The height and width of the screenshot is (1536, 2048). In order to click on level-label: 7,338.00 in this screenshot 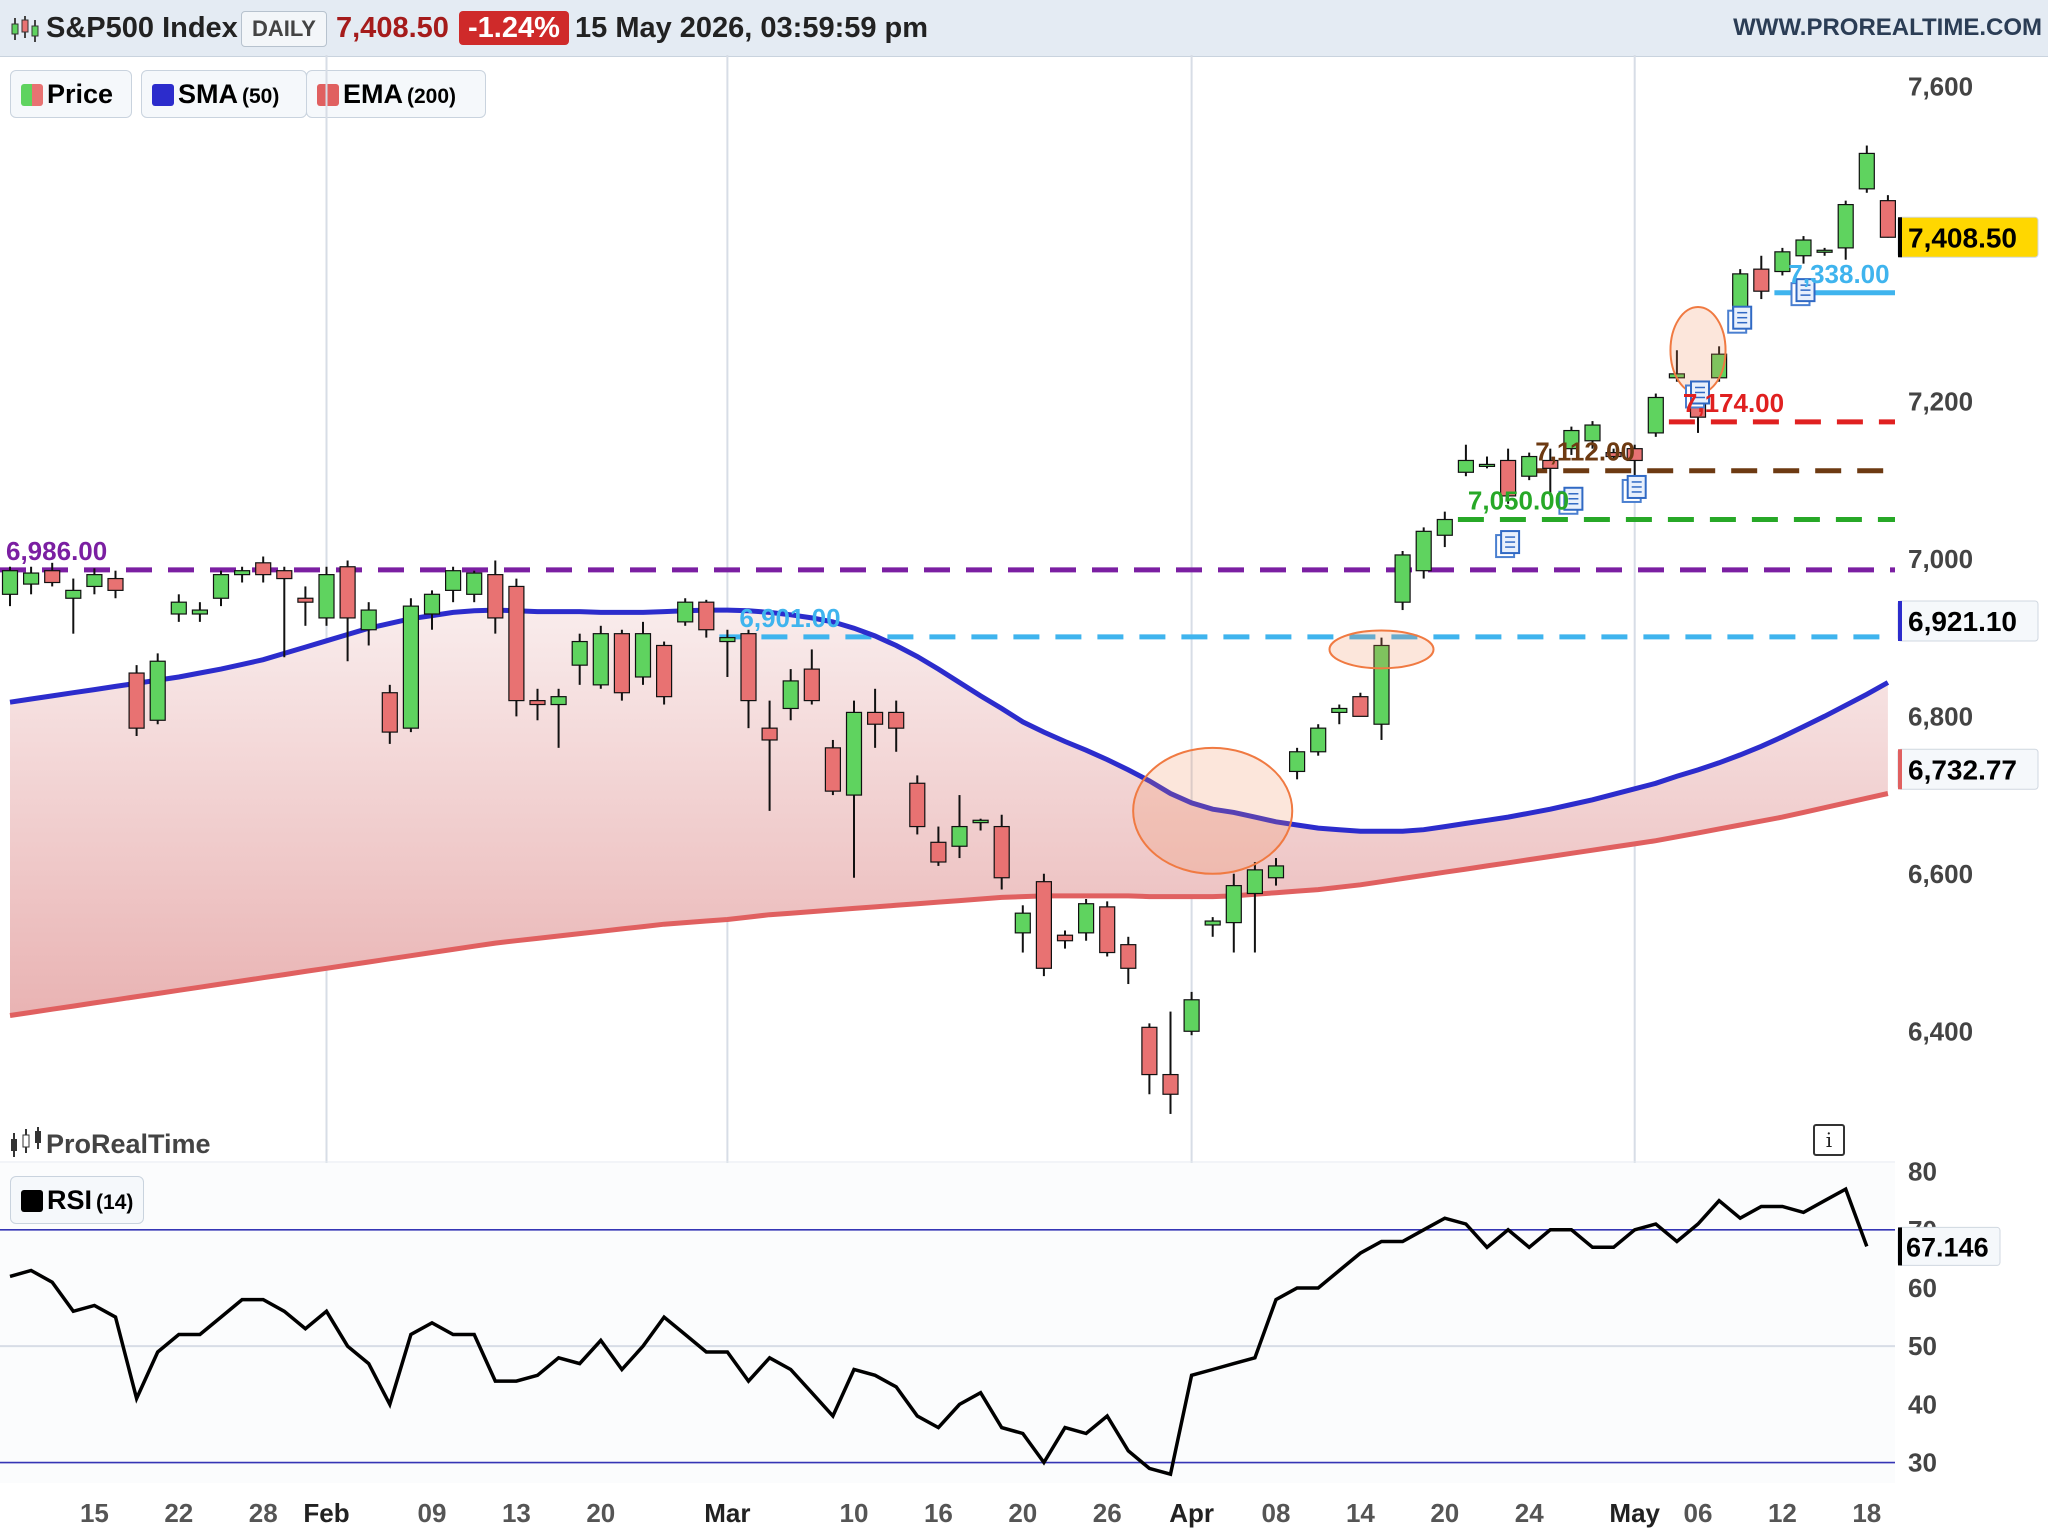, I will do `click(1838, 274)`.